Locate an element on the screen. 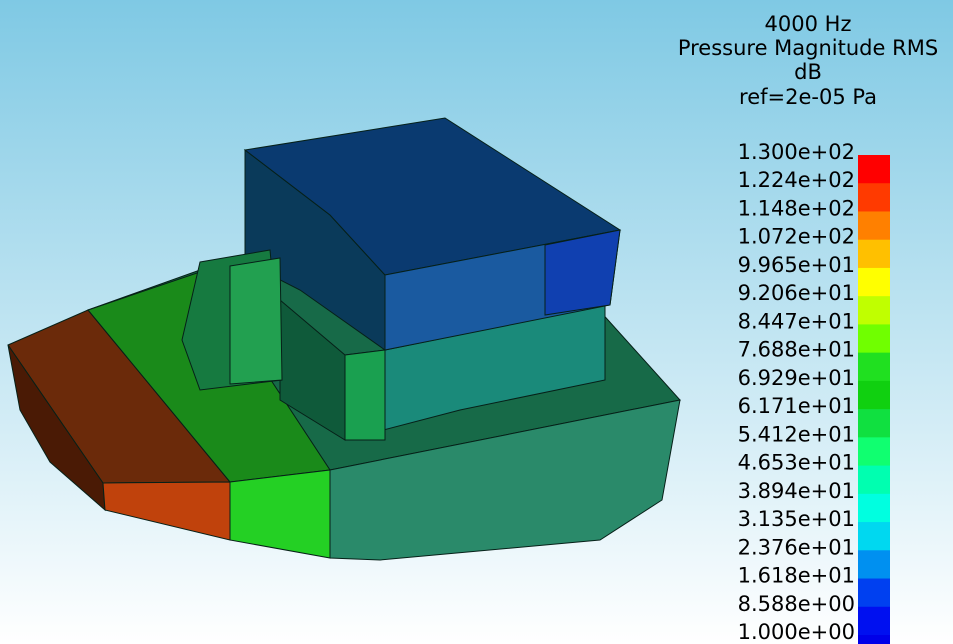 The height and width of the screenshot is (644, 953). color-bar-label: 6.929e+01 is located at coordinates (796, 378).